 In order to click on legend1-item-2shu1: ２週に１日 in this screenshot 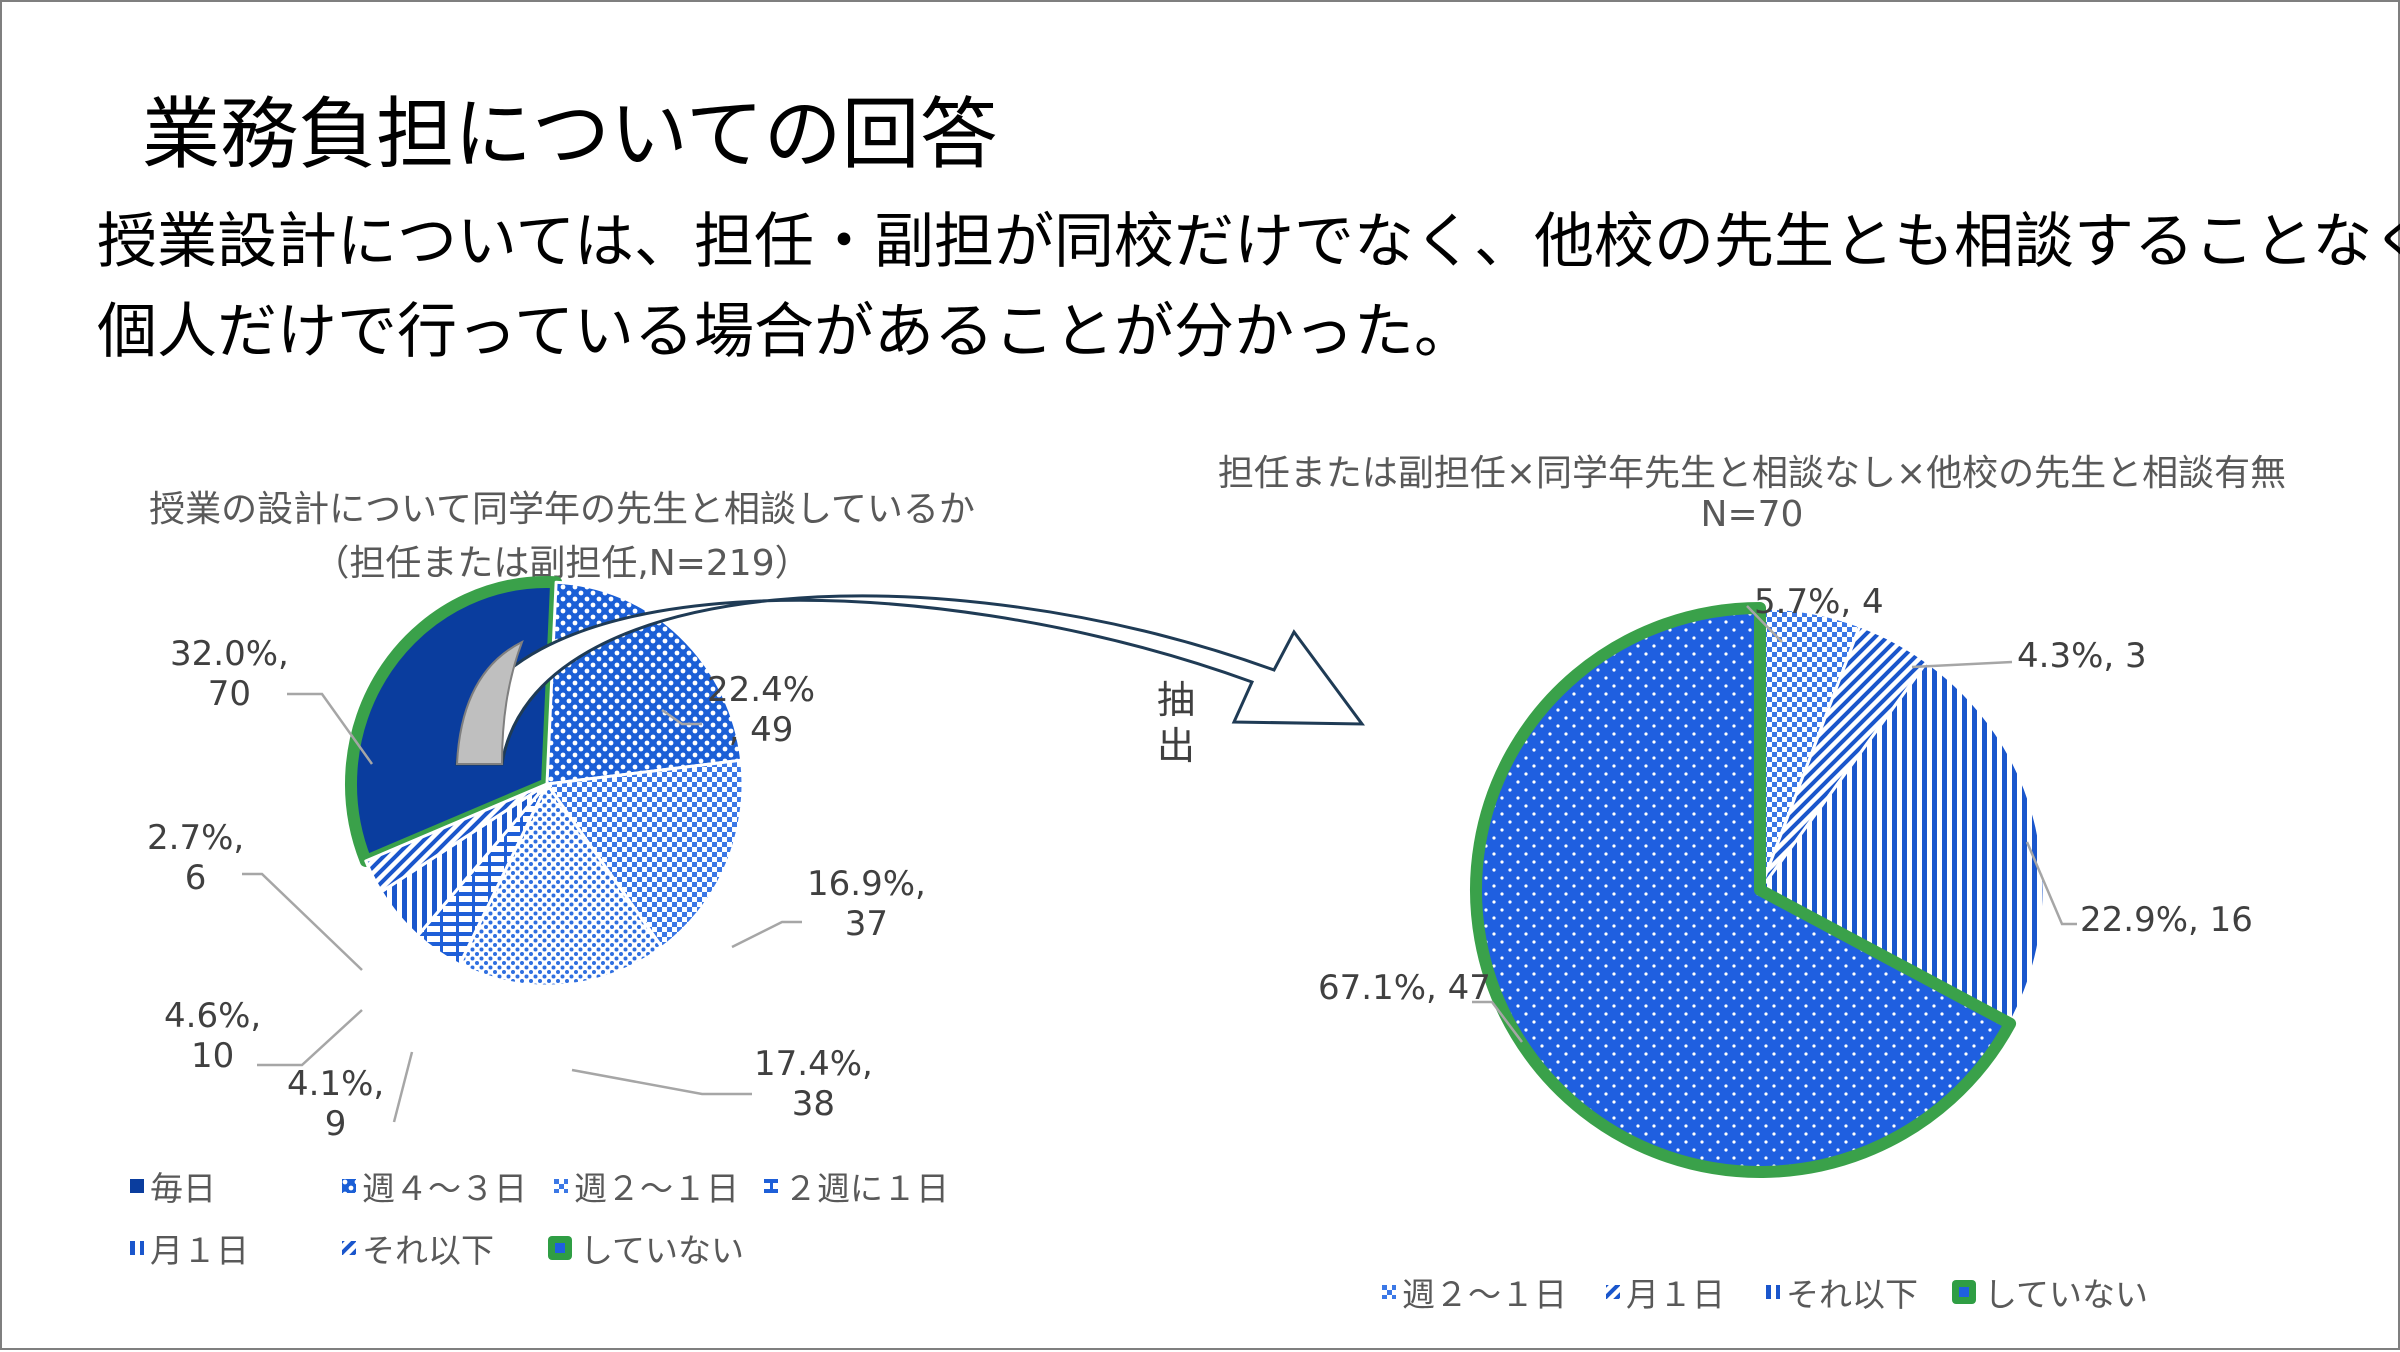, I will do `click(856, 1186)`.